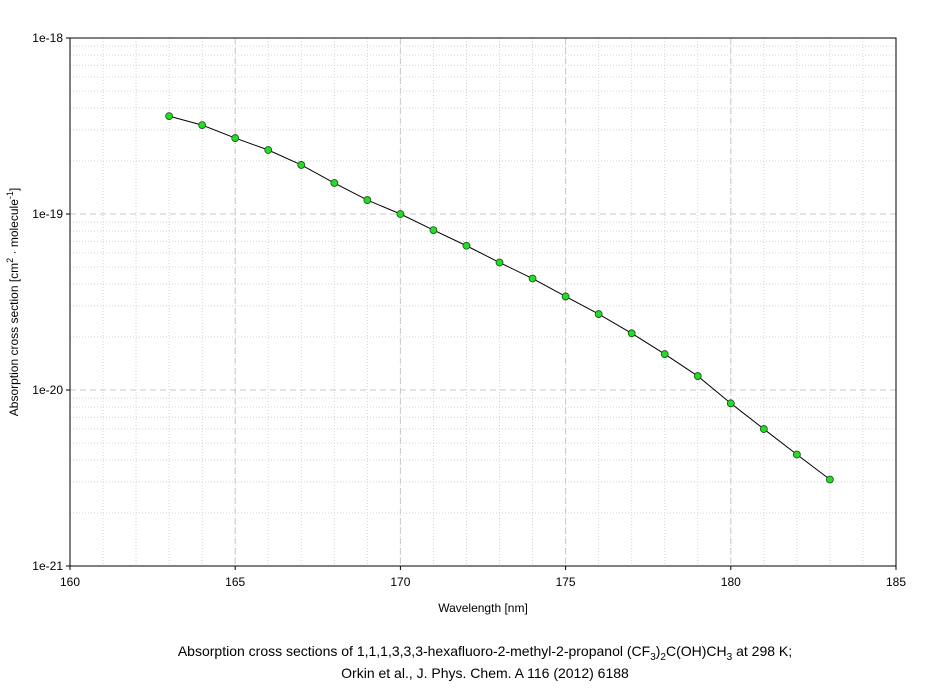 The image size is (934, 689). Describe the element at coordinates (47, 38) in the screenshot. I see `y-tick-label: 1e-18` at that location.